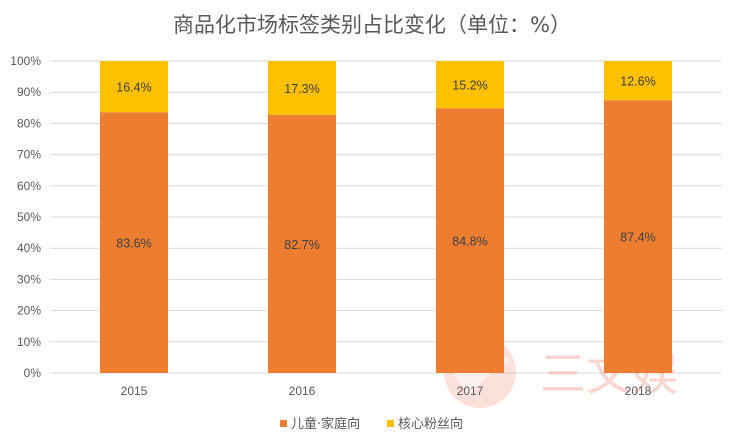 This screenshot has width=744, height=446. What do you see at coordinates (134, 391) in the screenshot?
I see `x-tick-label: 2015` at bounding box center [134, 391].